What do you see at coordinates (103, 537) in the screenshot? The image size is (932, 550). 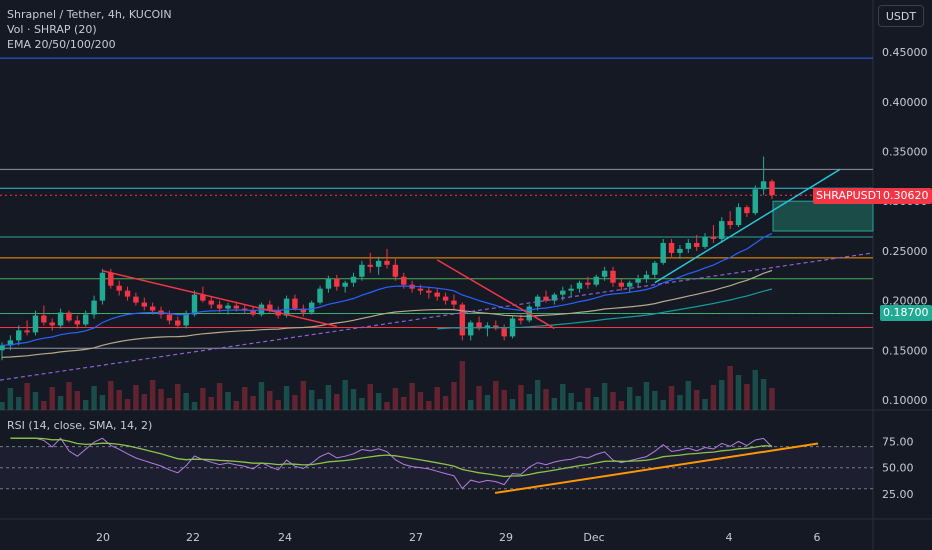 I see `time-tick-label: 20` at bounding box center [103, 537].